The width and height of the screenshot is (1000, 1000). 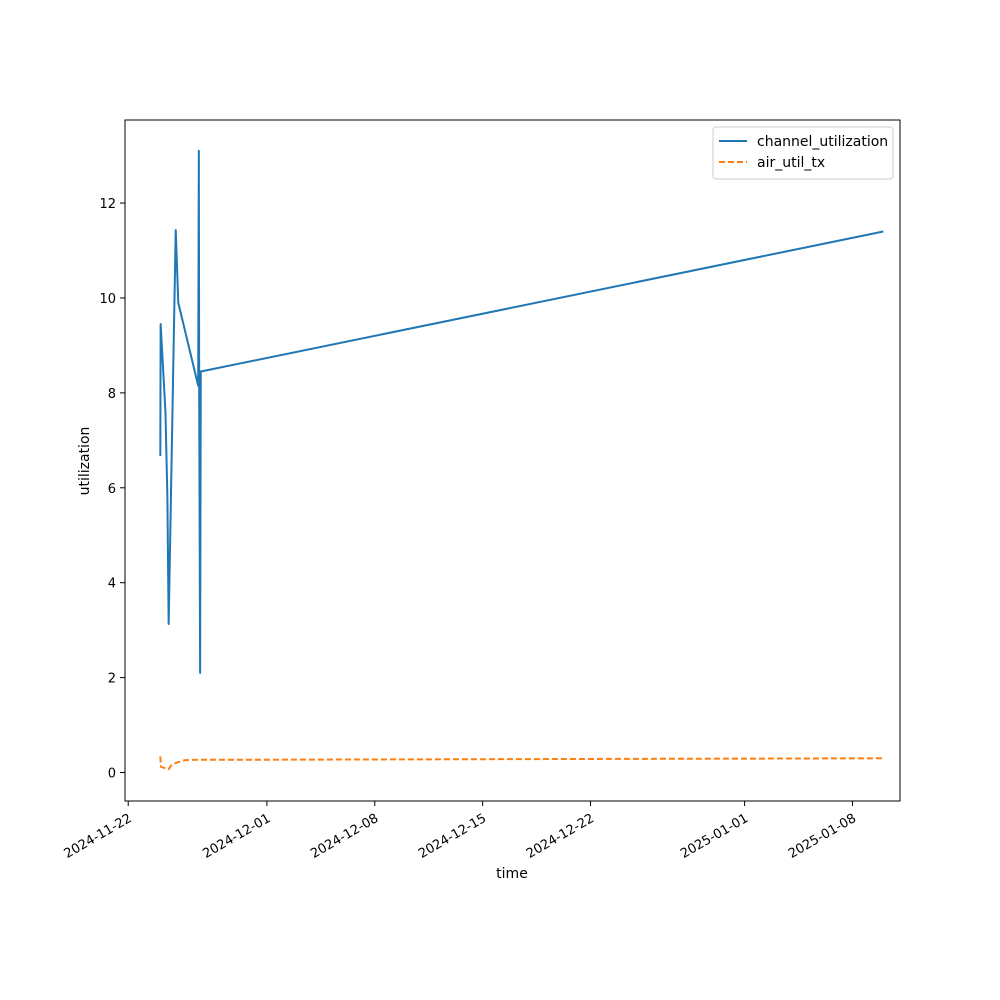 What do you see at coordinates (112, 584) in the screenshot?
I see `y-tick-label: 4` at bounding box center [112, 584].